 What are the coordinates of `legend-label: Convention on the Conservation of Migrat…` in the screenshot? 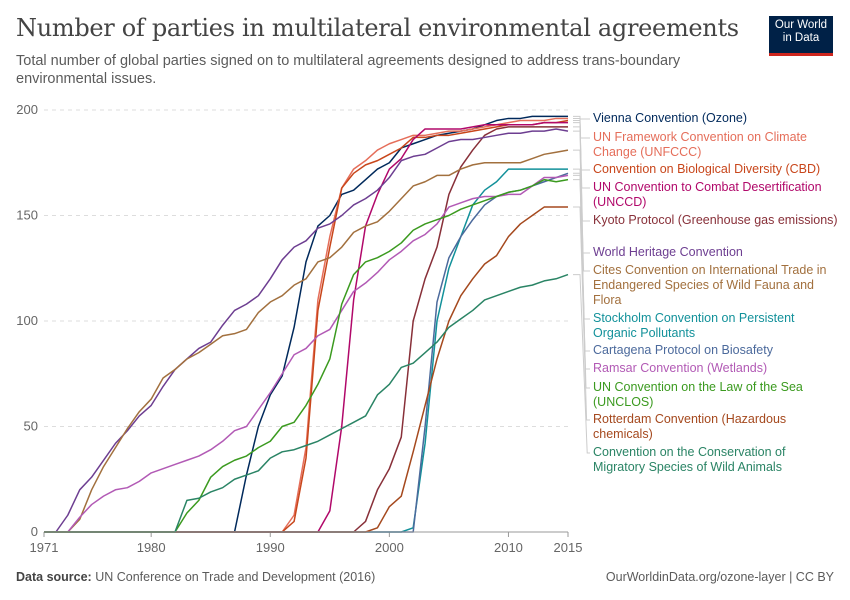 It's located at (689, 459).